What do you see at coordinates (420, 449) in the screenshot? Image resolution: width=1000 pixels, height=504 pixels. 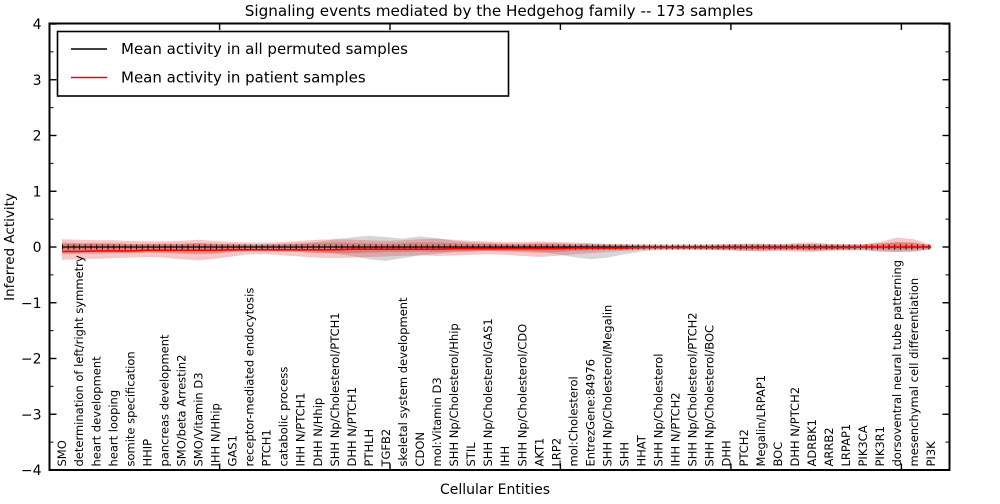 I see `x-tick-label: CDON` at bounding box center [420, 449].